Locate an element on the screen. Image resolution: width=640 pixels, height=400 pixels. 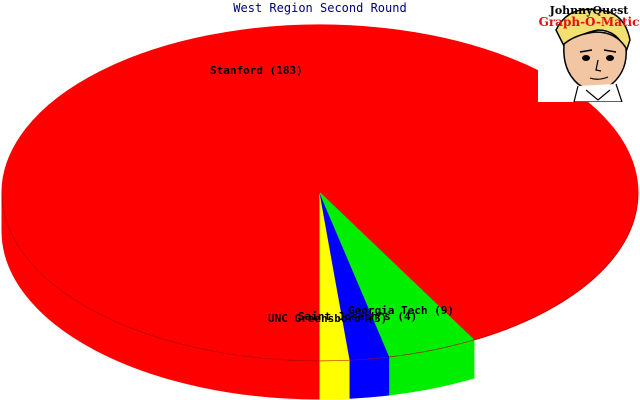
slice-label-3: UNC Greensboro (3) is located at coordinates (327, 318).